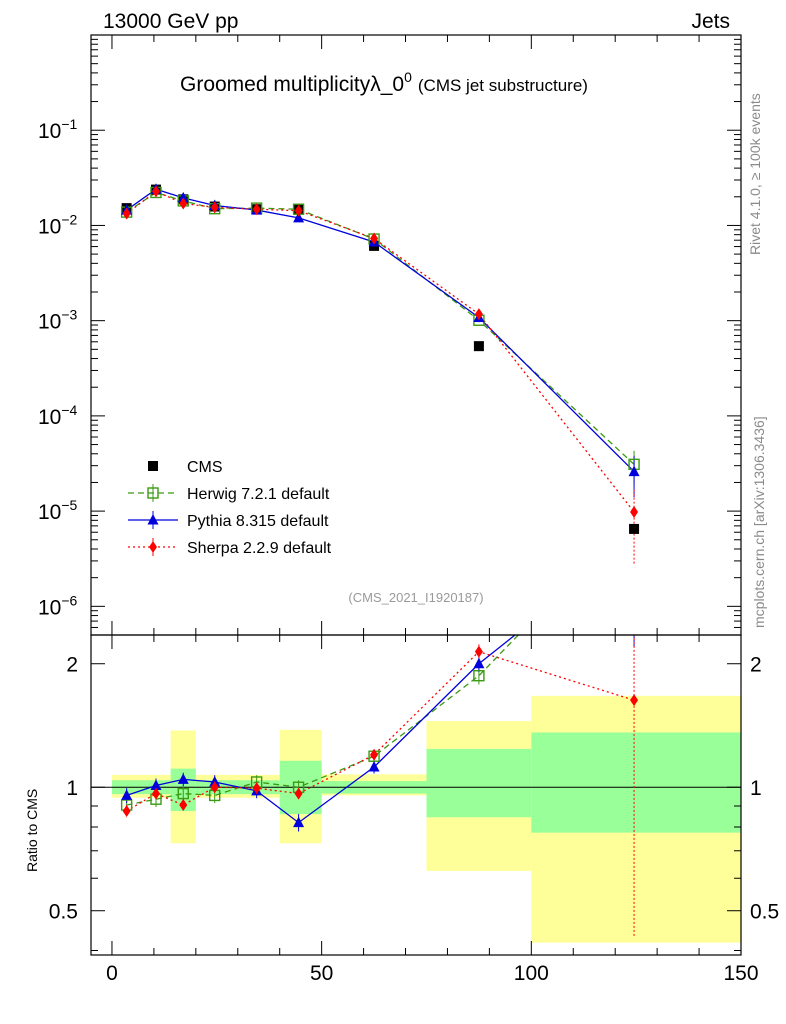 Image resolution: width=786 pixels, height=1024 pixels. I want to click on ytick-label-ratio-right-2: 2, so click(756, 665).